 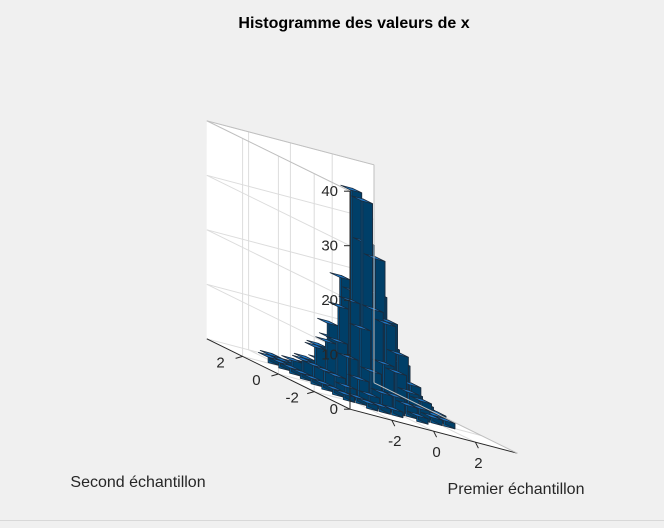 I want to click on x-axis-label: Premier échantillon, so click(x=516, y=489).